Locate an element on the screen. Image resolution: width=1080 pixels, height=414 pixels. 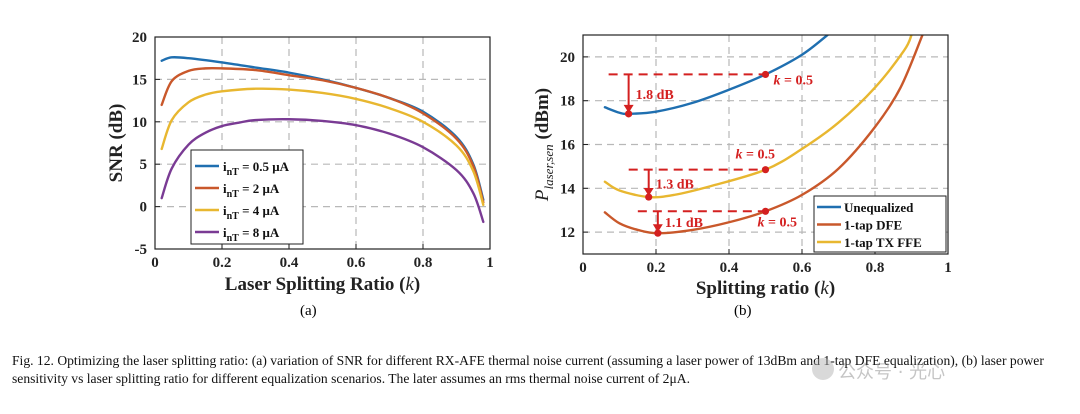
x-axis-label: Laser Splitting Ratio (k) is located at coordinates (322, 284).